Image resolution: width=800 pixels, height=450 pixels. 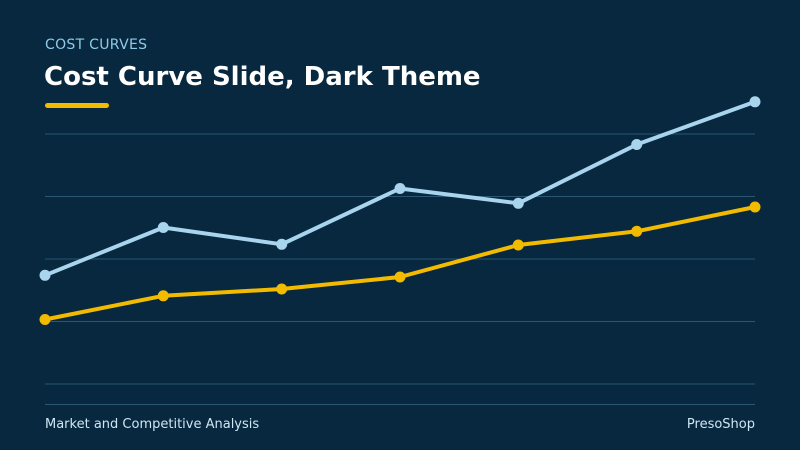 I want to click on slide-eyebrow: COST CURVES, so click(x=96, y=45).